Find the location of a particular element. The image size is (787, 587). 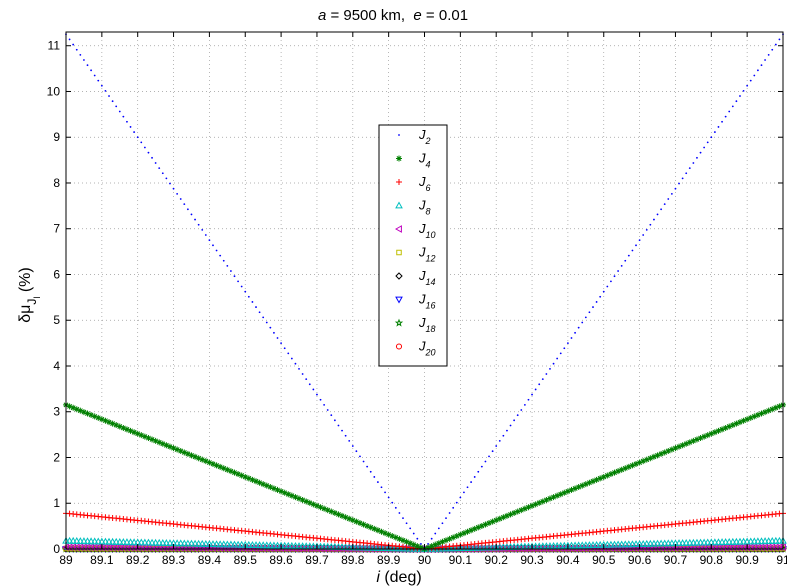

x-tick-label: 89.1 is located at coordinates (102, 560).